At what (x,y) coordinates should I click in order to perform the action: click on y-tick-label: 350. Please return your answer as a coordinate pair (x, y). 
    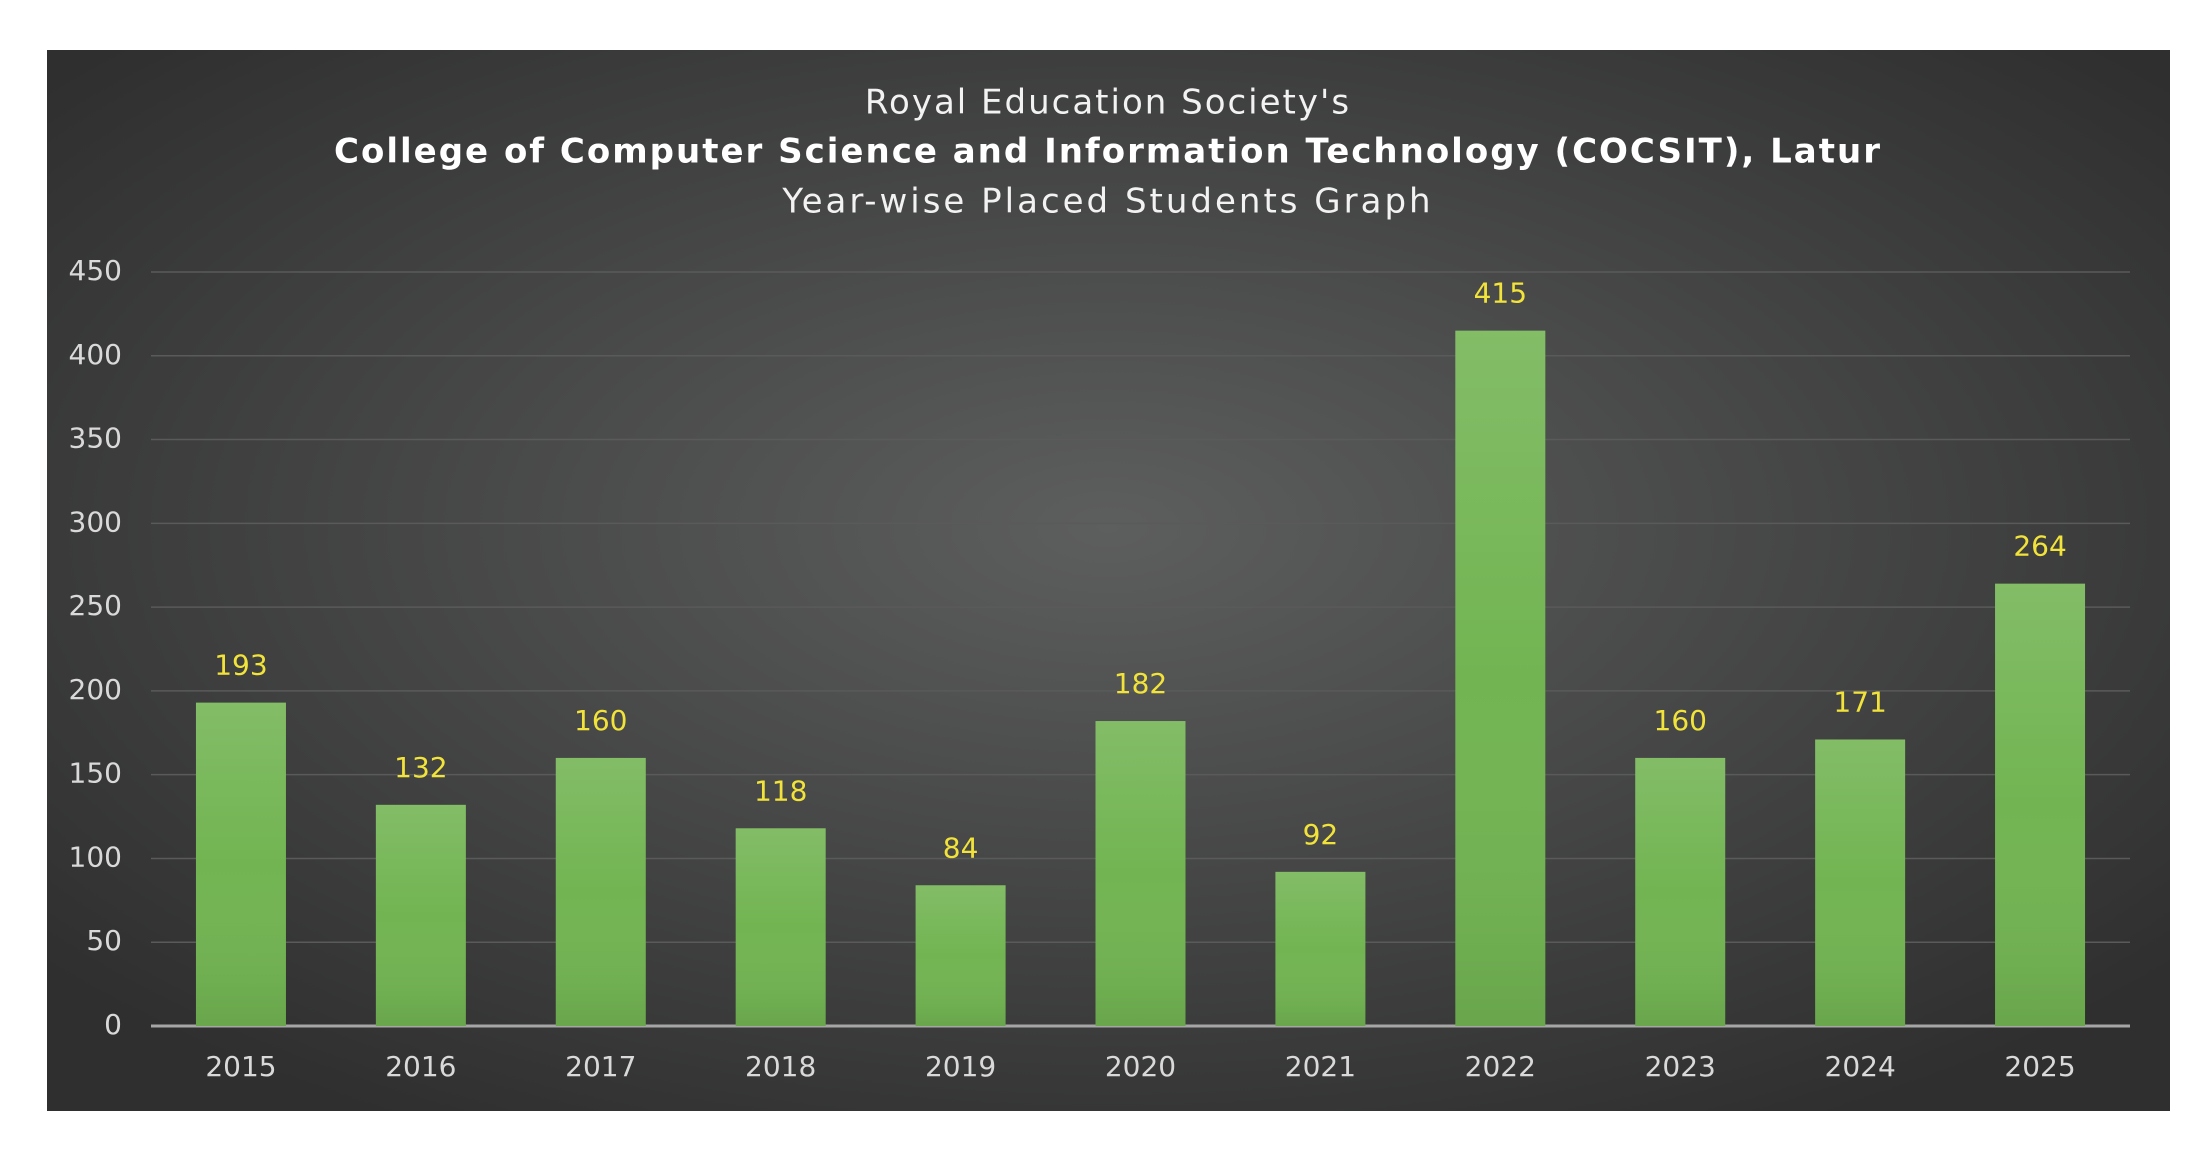
    Looking at the image, I should click on (95, 438).